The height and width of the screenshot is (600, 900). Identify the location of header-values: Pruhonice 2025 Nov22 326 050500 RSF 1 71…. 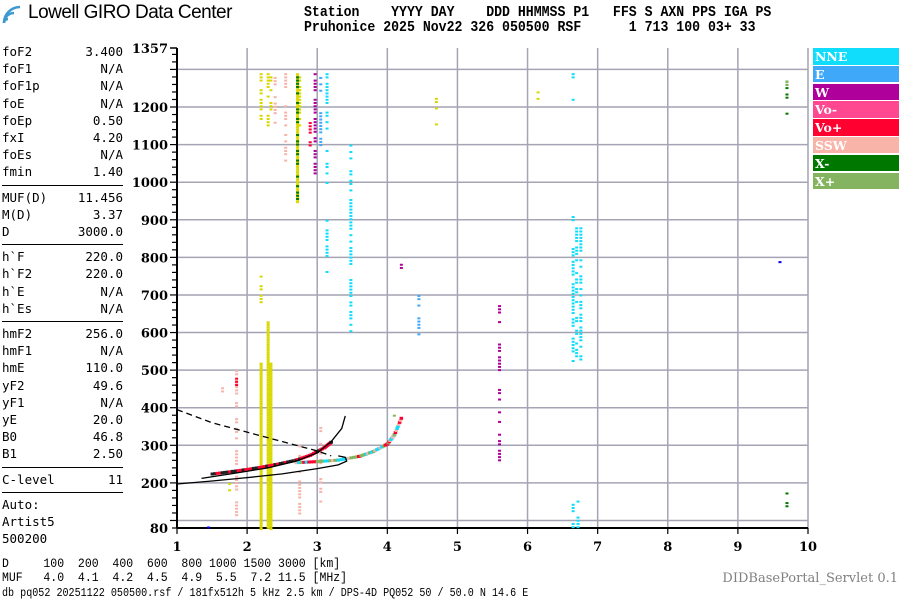
(530, 27).